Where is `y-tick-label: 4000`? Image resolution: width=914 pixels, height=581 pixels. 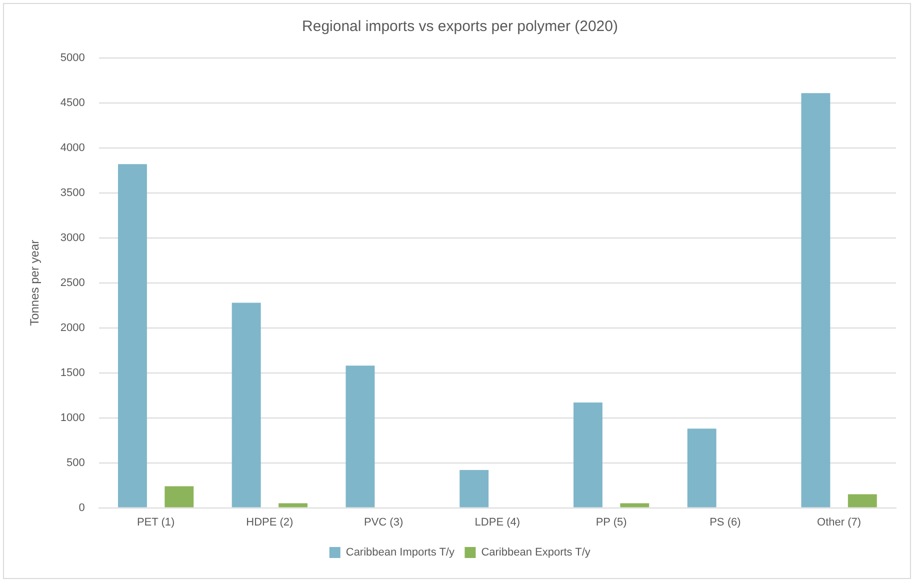
y-tick-label: 4000 is located at coordinates (72, 148).